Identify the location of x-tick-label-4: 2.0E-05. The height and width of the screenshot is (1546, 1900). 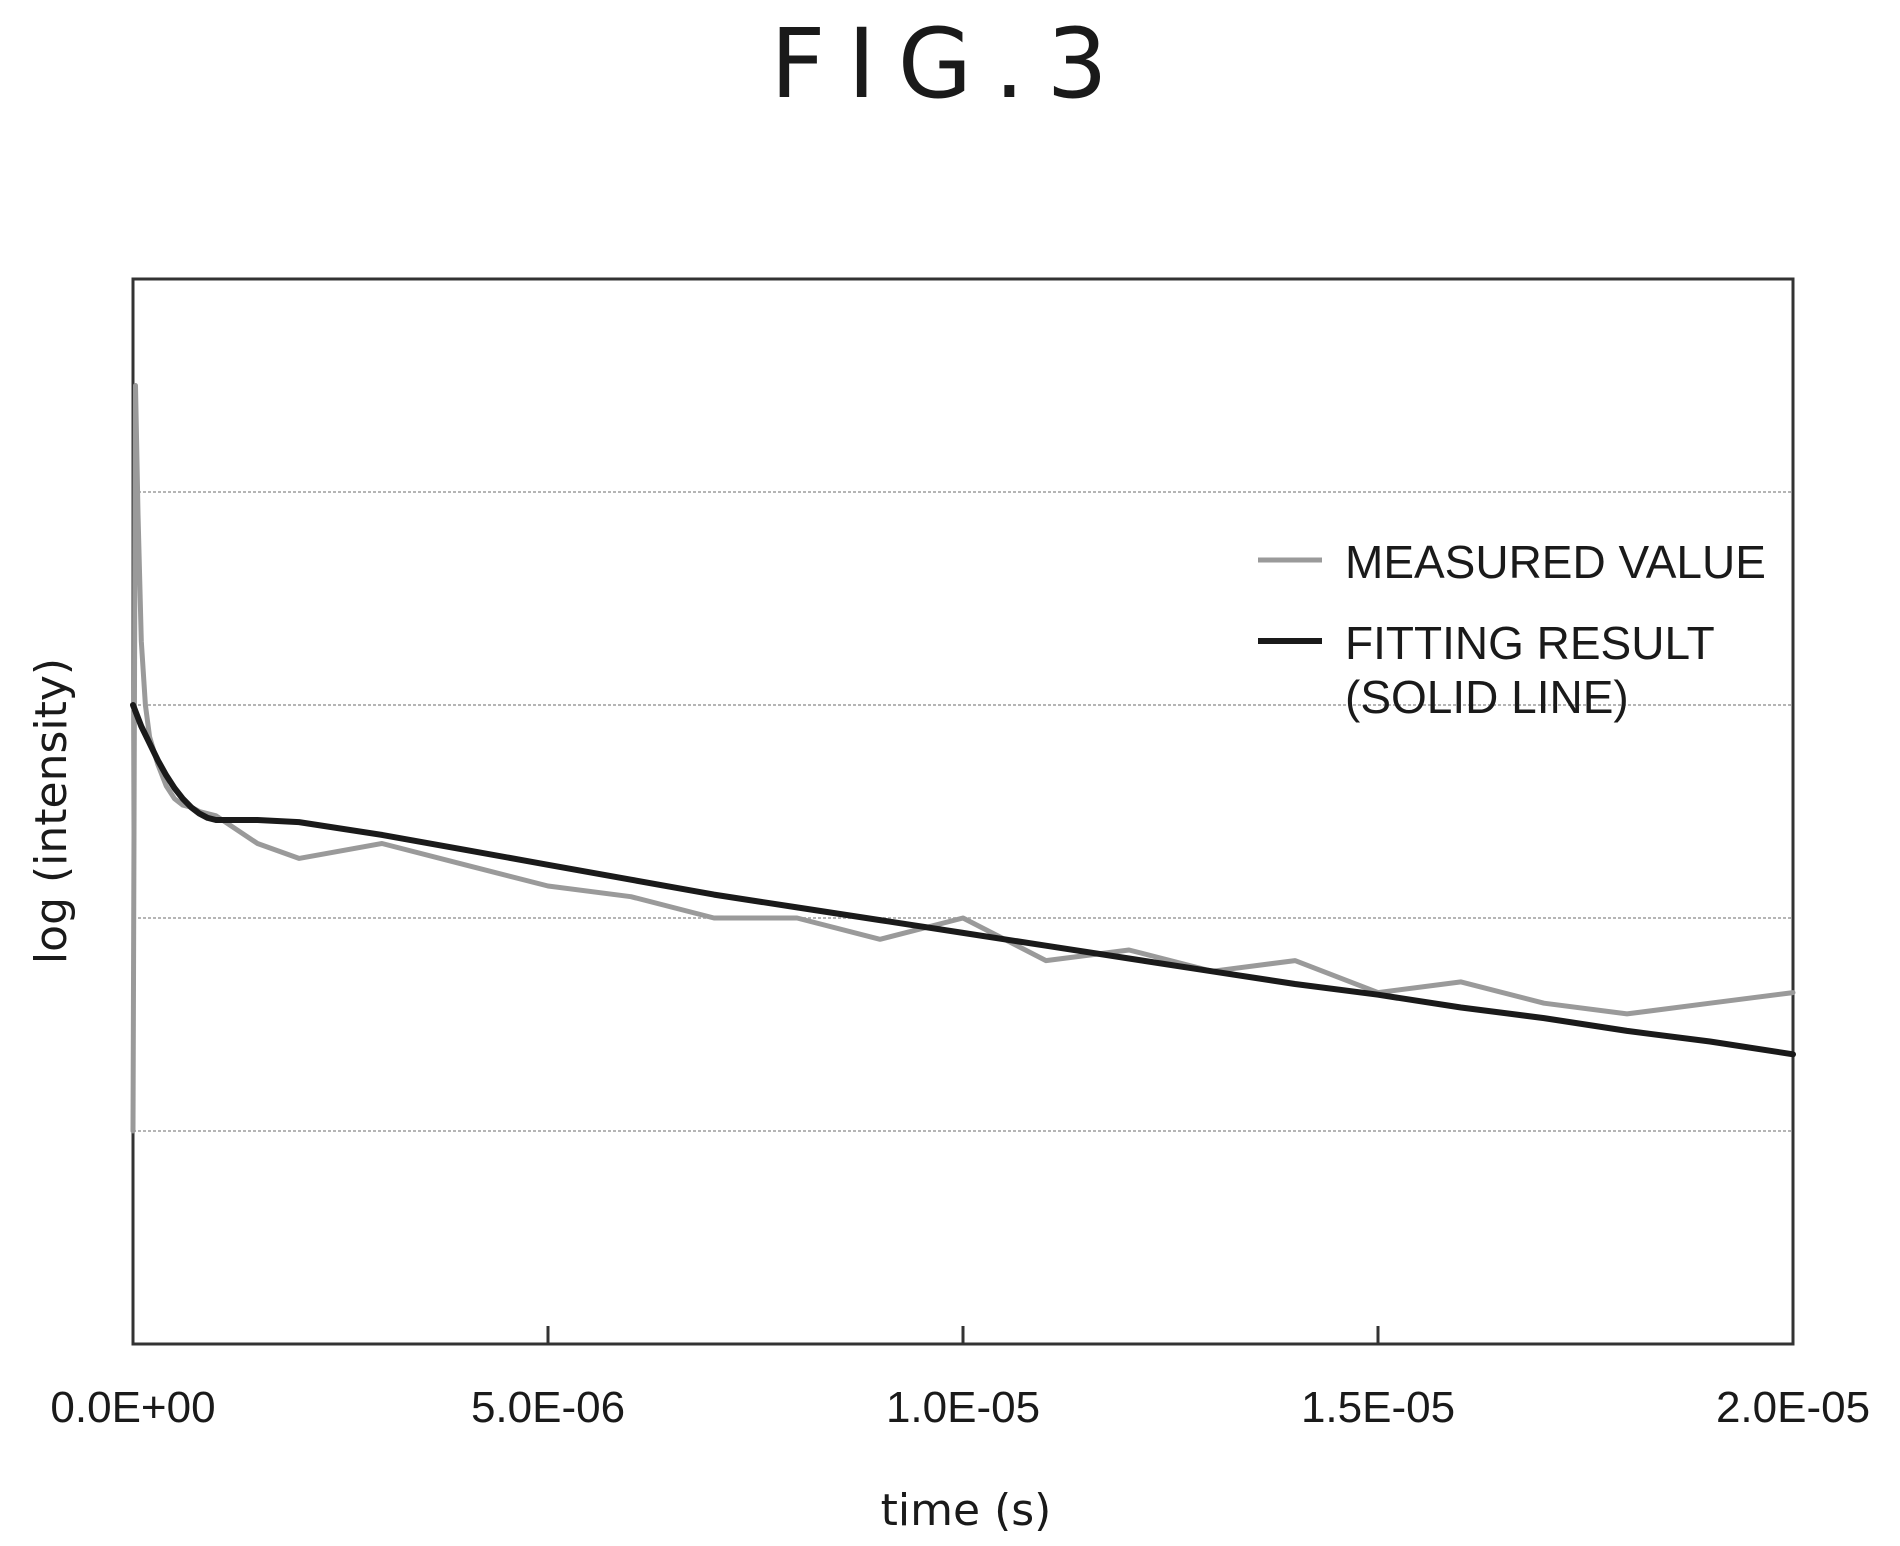
(1793, 1407).